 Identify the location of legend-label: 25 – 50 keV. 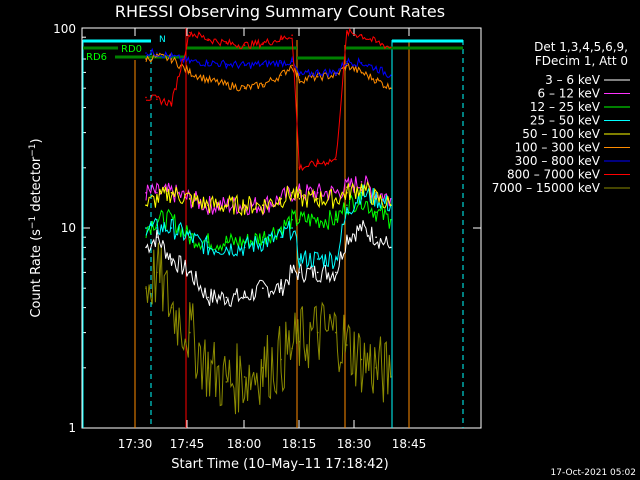
(565, 121).